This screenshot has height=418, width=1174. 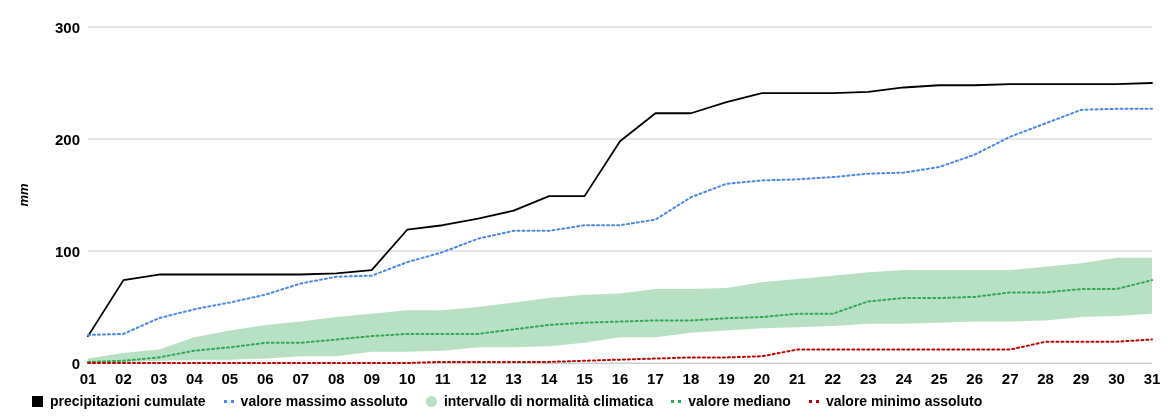 I want to click on x-tick-label: 02, so click(x=123, y=378).